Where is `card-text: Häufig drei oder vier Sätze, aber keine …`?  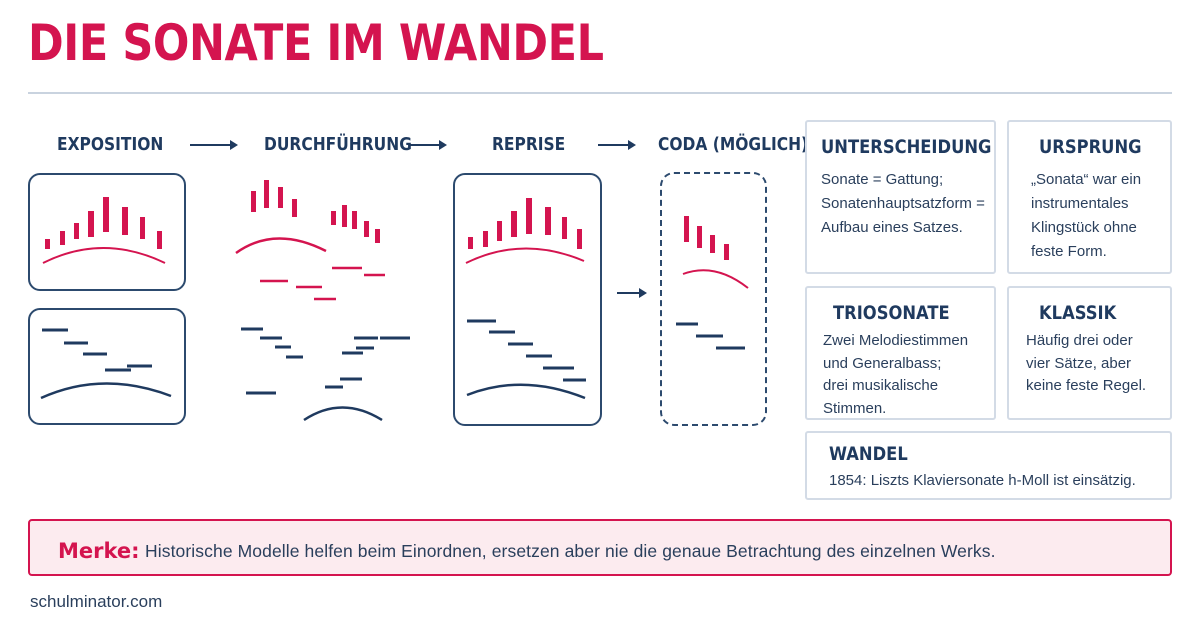
card-text: Häufig drei oder vier Sätze, aber keine … is located at coordinates (1086, 363).